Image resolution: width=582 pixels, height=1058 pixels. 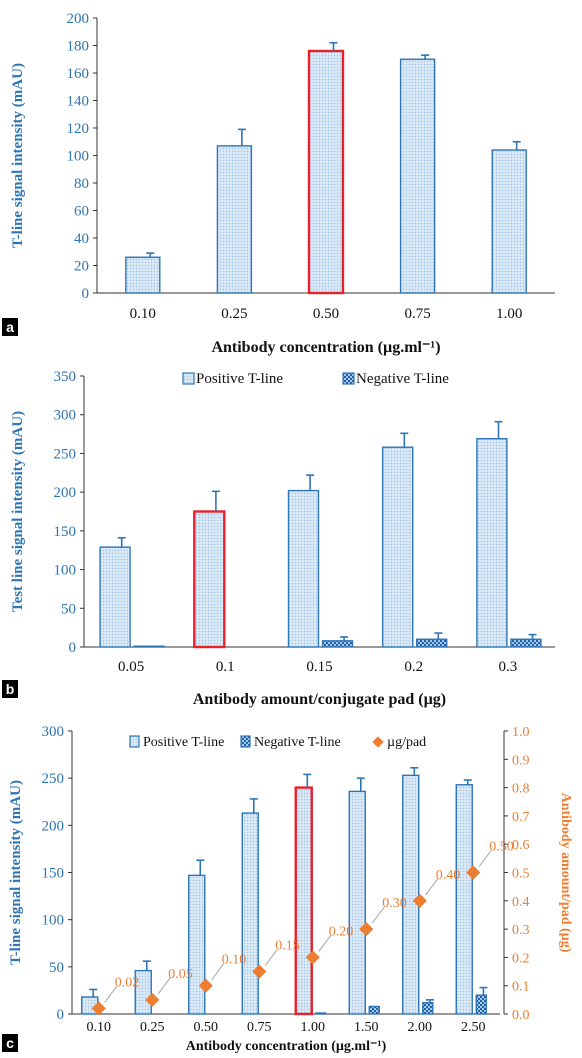 I want to click on legend-label: µg/pad, so click(x=406, y=742).